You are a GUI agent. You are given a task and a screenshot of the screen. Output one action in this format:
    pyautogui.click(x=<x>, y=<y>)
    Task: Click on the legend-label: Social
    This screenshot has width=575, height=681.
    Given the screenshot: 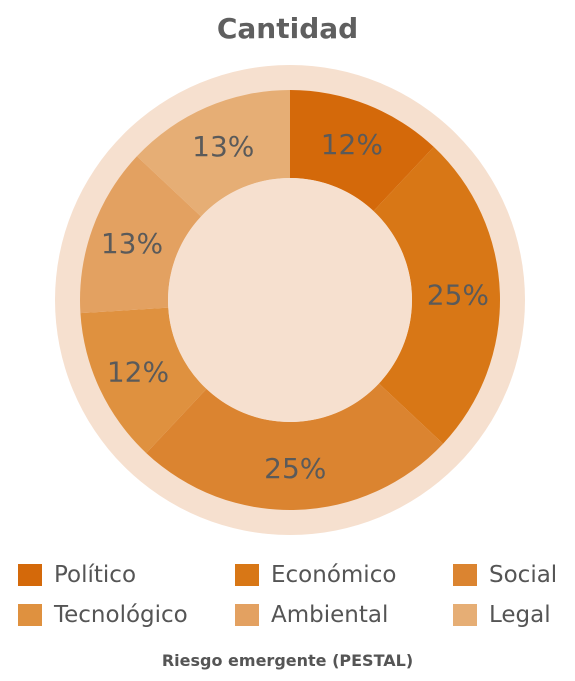 What is the action you would take?
    pyautogui.click(x=523, y=575)
    